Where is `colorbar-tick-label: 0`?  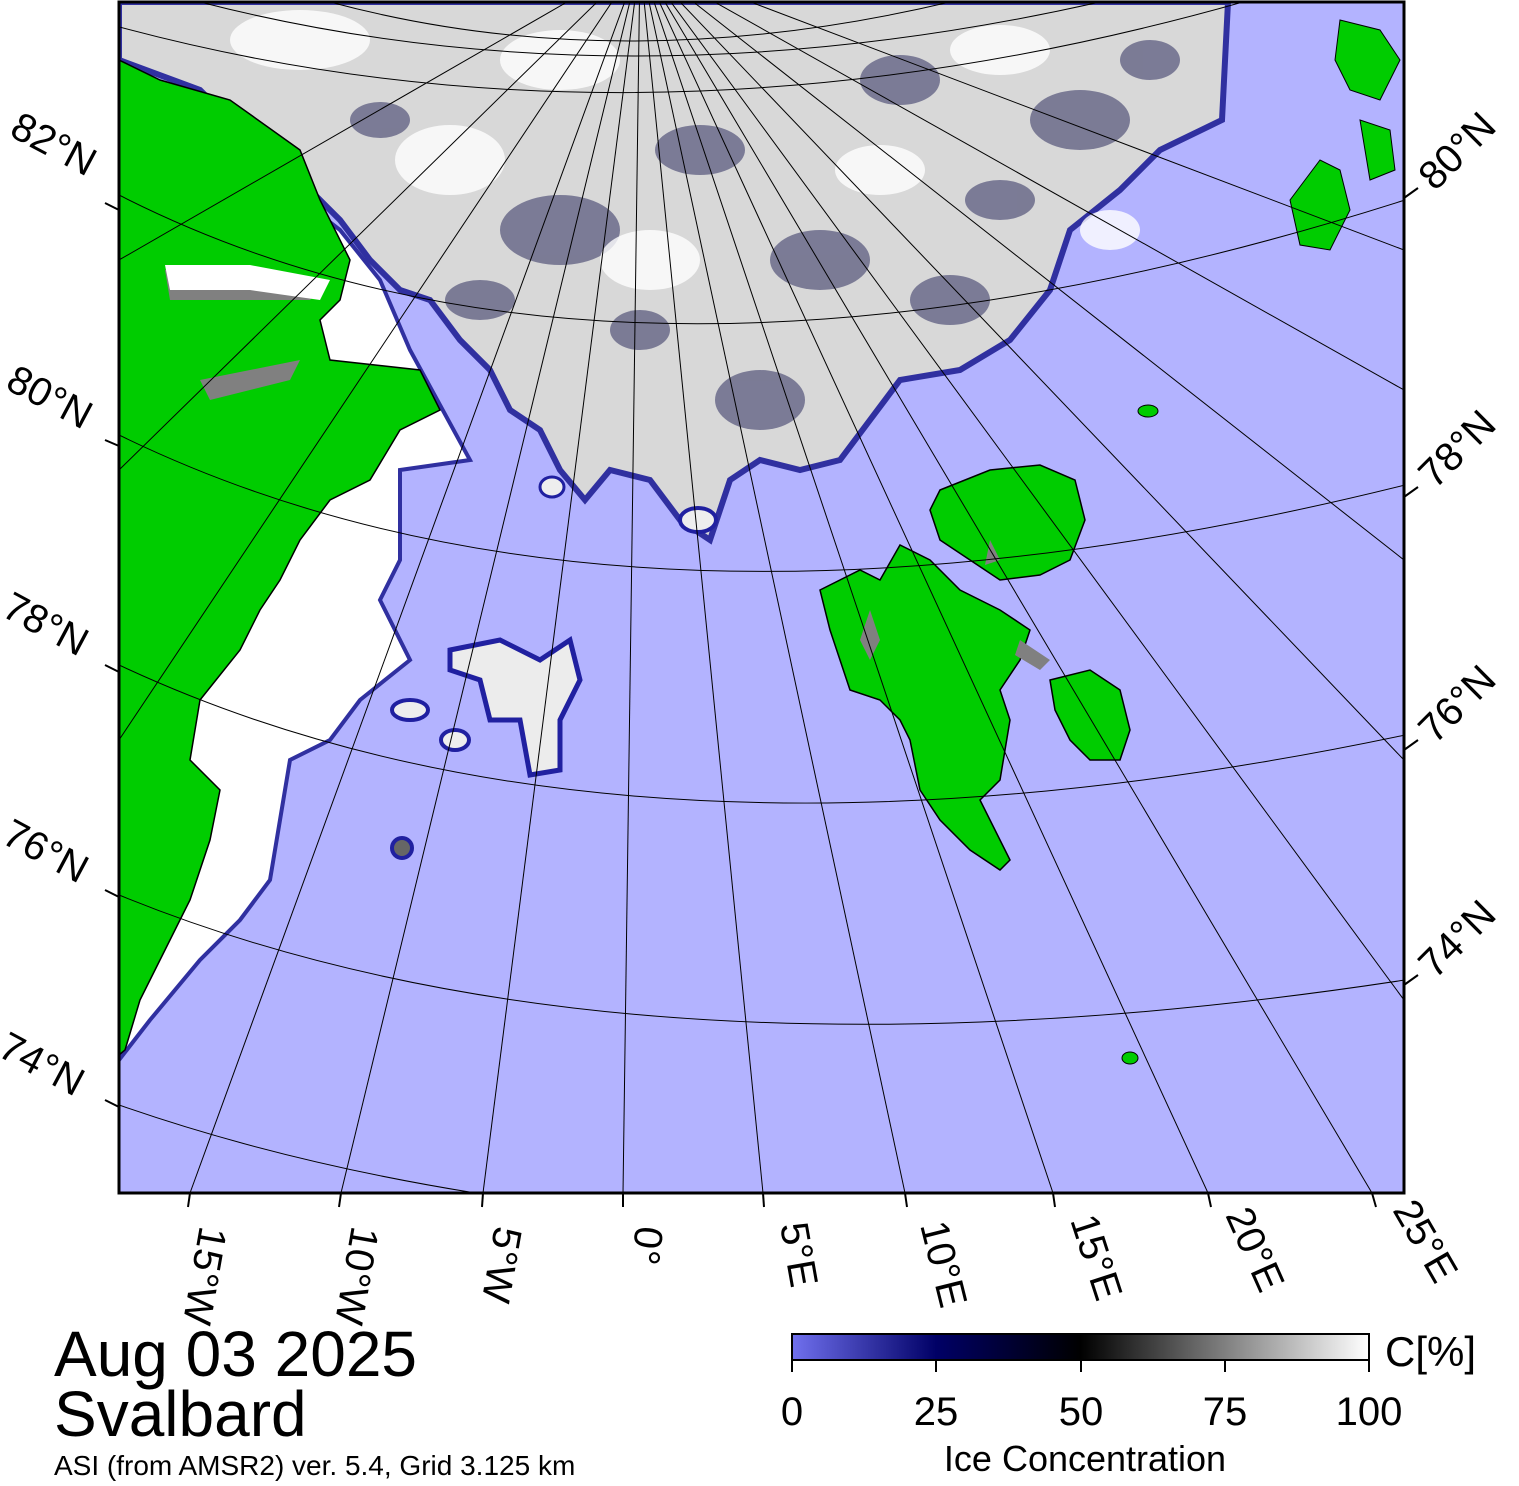
colorbar-tick-label: 0 is located at coordinates (792, 1412).